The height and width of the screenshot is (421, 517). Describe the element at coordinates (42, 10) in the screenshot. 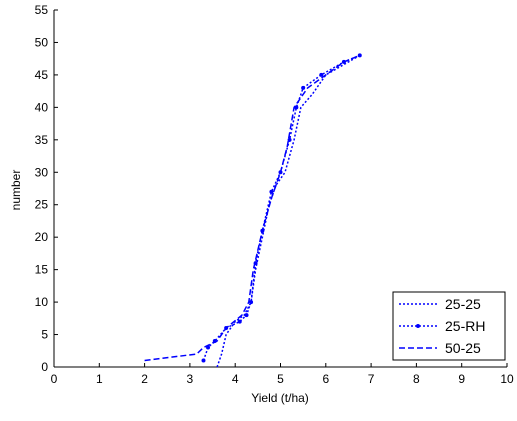

I see `y-tick-label: 55` at that location.